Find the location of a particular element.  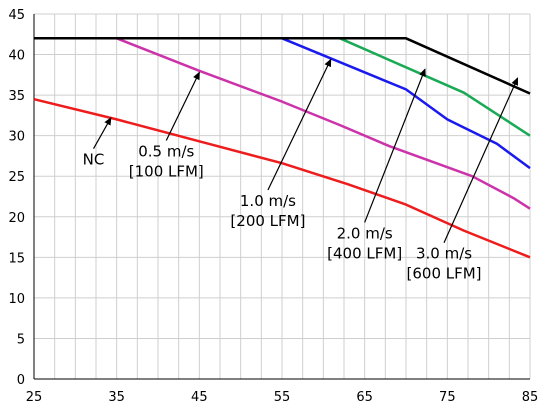

y-tick-label: 10 is located at coordinates (16, 299).